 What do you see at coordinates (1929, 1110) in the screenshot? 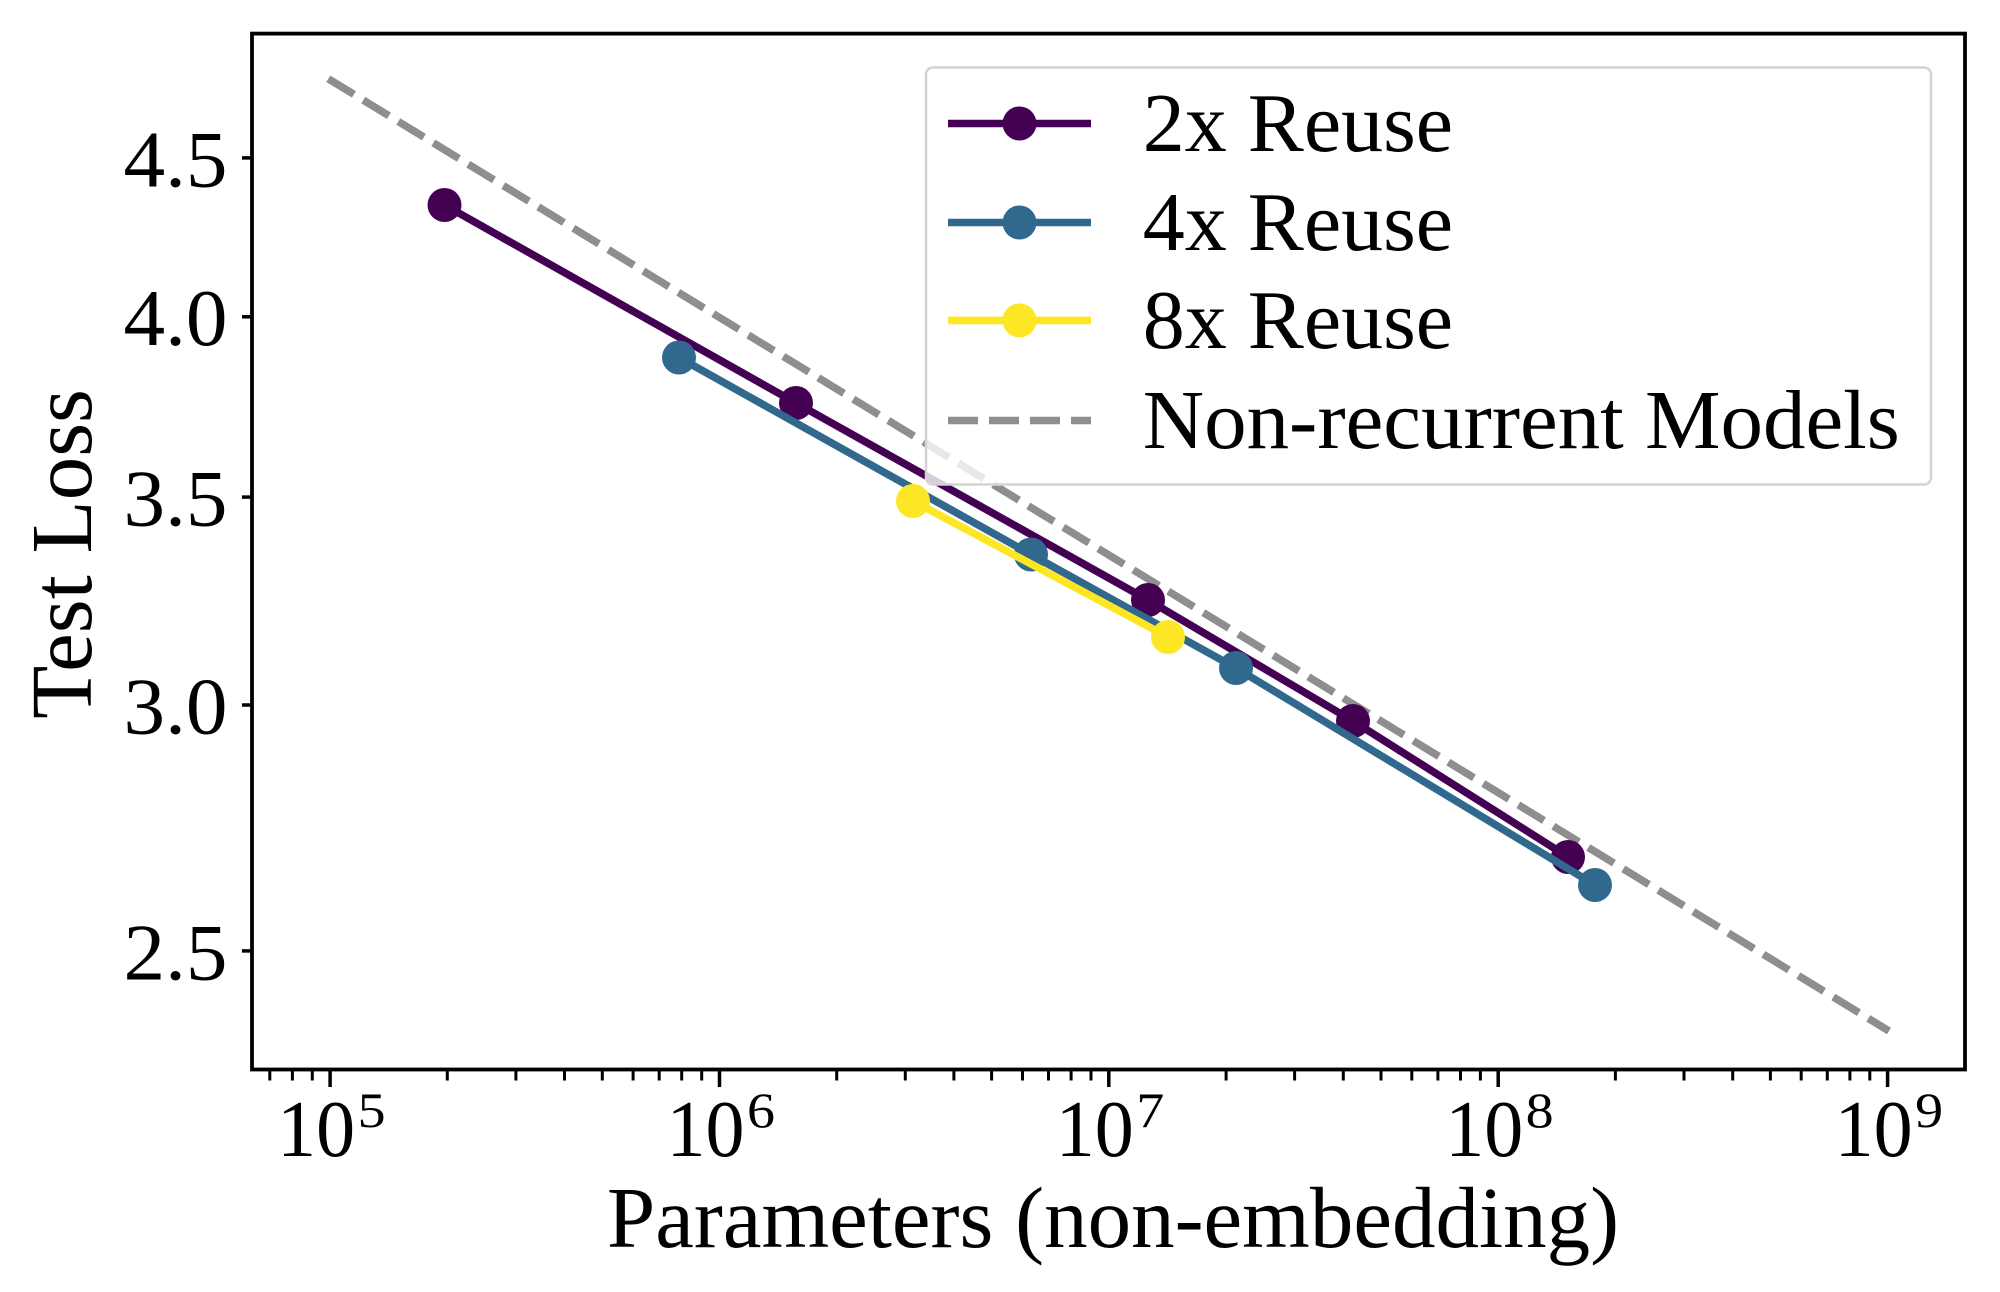
I see `svg-text: 9` at bounding box center [1929, 1110].